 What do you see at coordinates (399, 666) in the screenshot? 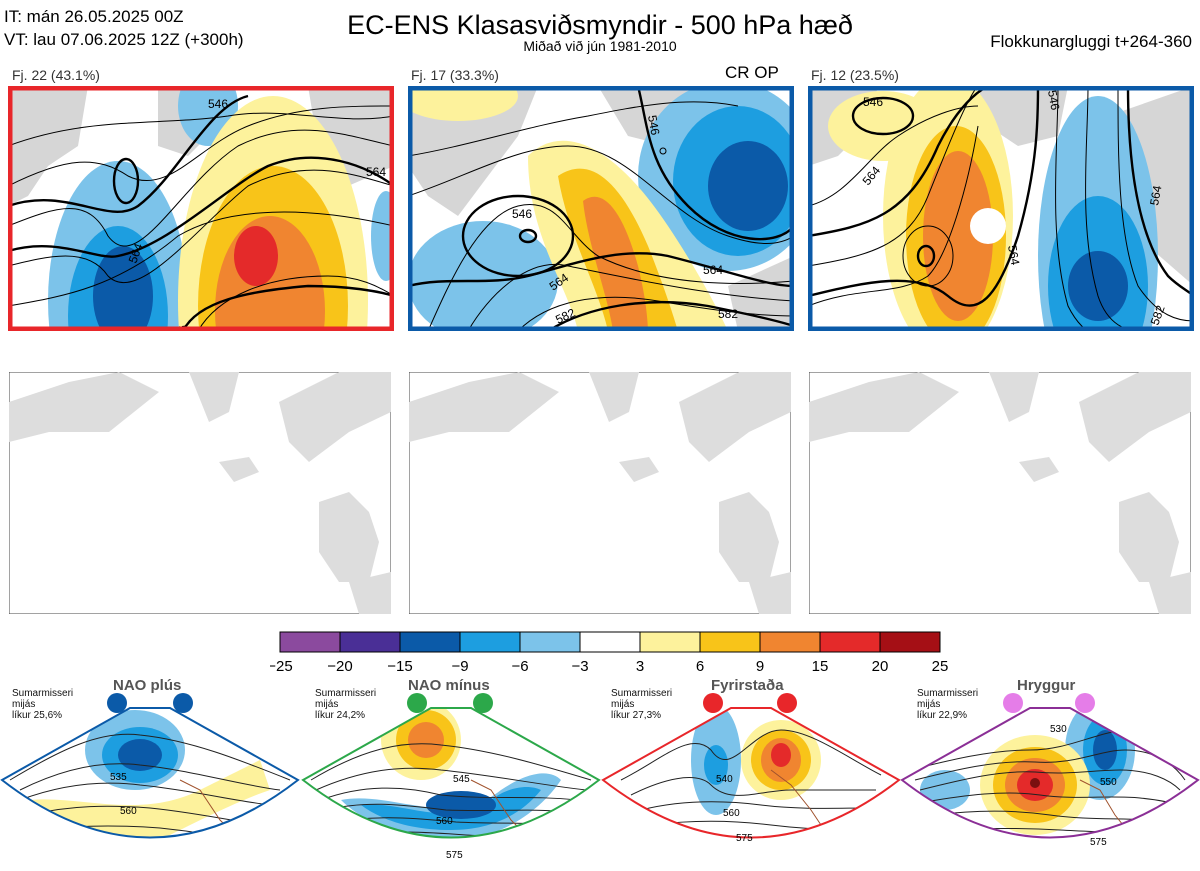
I see `colorbar-tick-label: −15` at bounding box center [399, 666].